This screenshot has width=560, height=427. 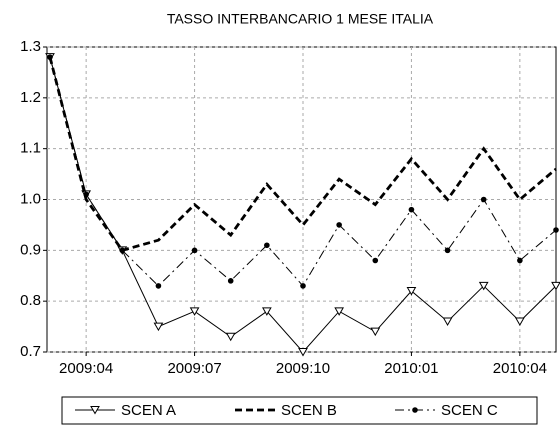 I want to click on y-tick-label: 0.7, so click(x=30, y=351).